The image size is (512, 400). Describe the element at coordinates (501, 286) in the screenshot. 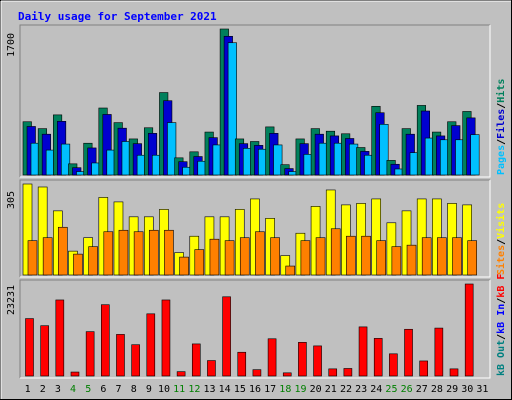

I see `legend-kb_f: kB F` at that location.